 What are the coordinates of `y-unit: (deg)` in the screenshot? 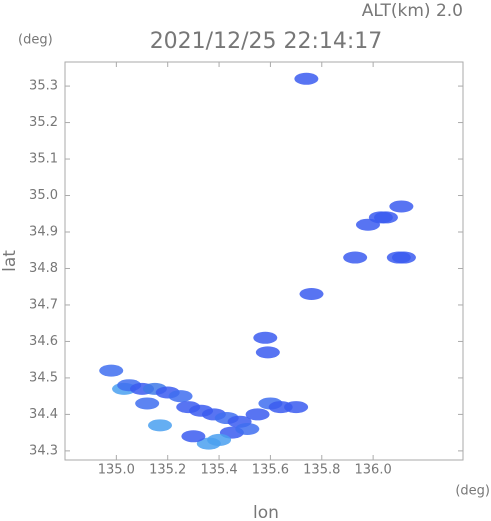 It's located at (35, 40).